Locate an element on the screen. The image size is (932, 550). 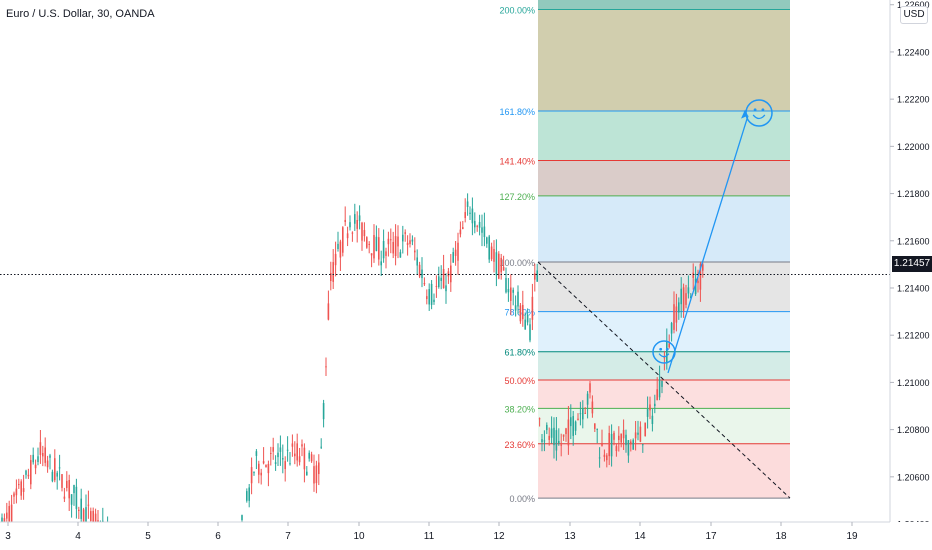
time-tick-label: 3 is located at coordinates (8, 536).